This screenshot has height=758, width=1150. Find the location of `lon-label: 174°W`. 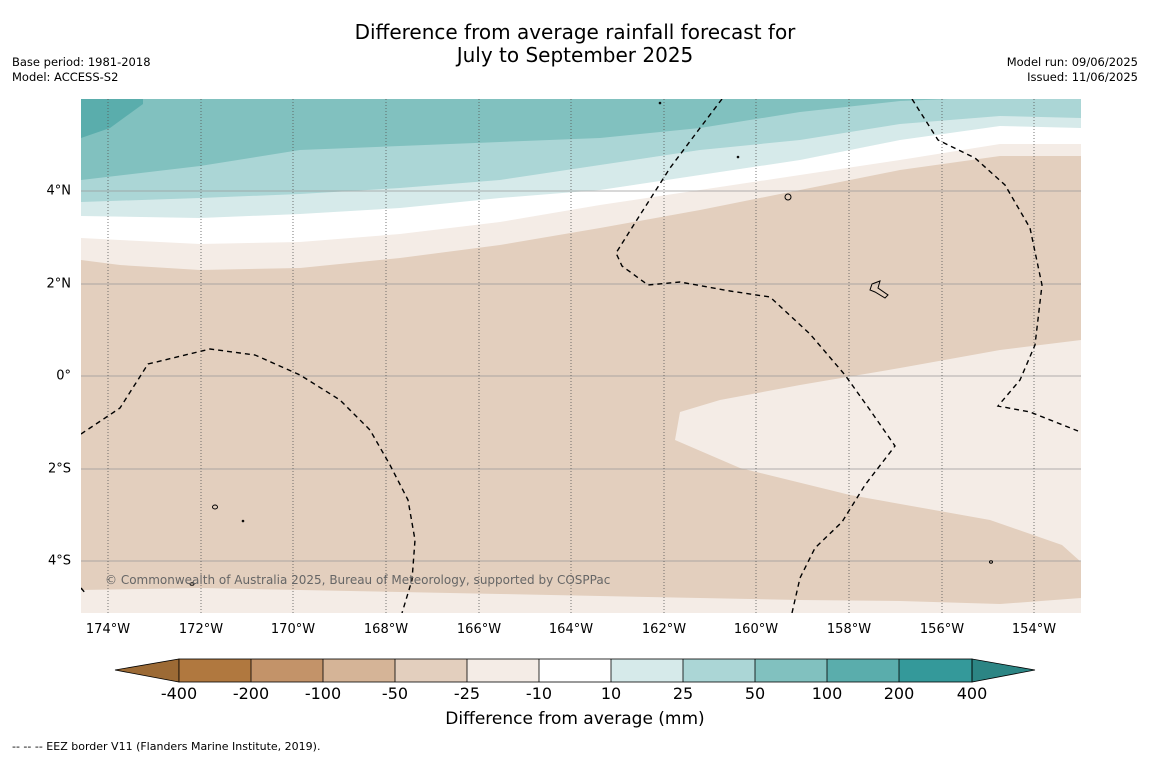

lon-label: 174°W is located at coordinates (108, 629).